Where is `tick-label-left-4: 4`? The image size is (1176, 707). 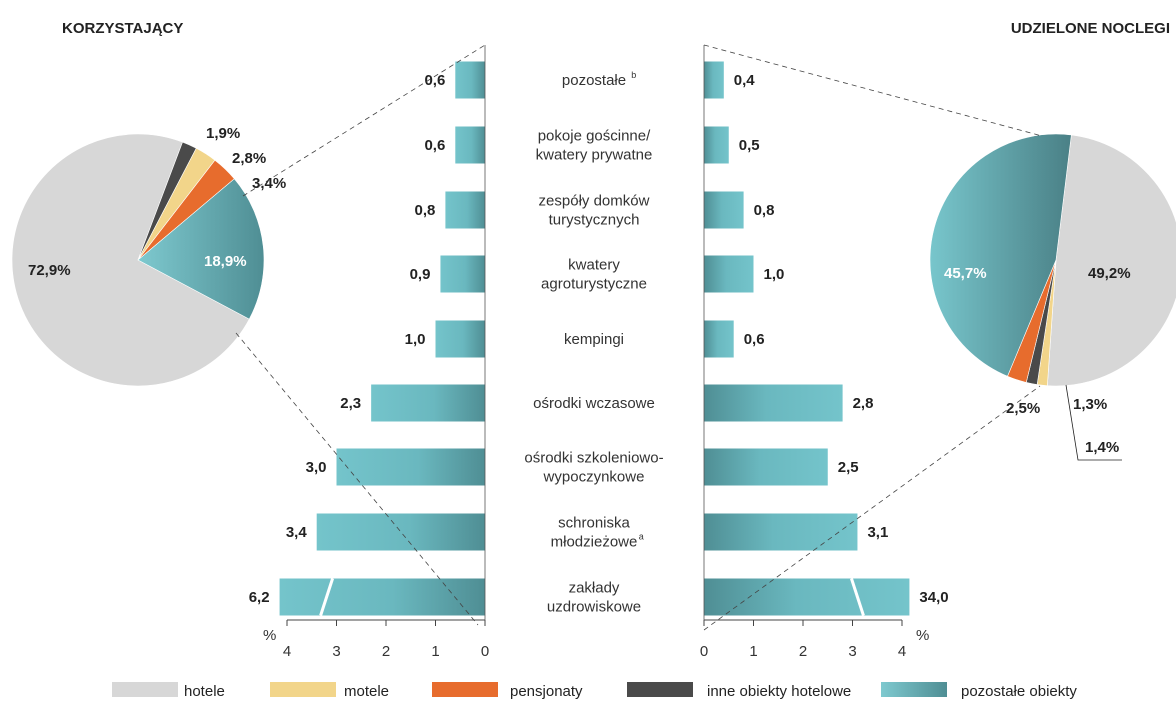 tick-label-left-4: 4 is located at coordinates (287, 651).